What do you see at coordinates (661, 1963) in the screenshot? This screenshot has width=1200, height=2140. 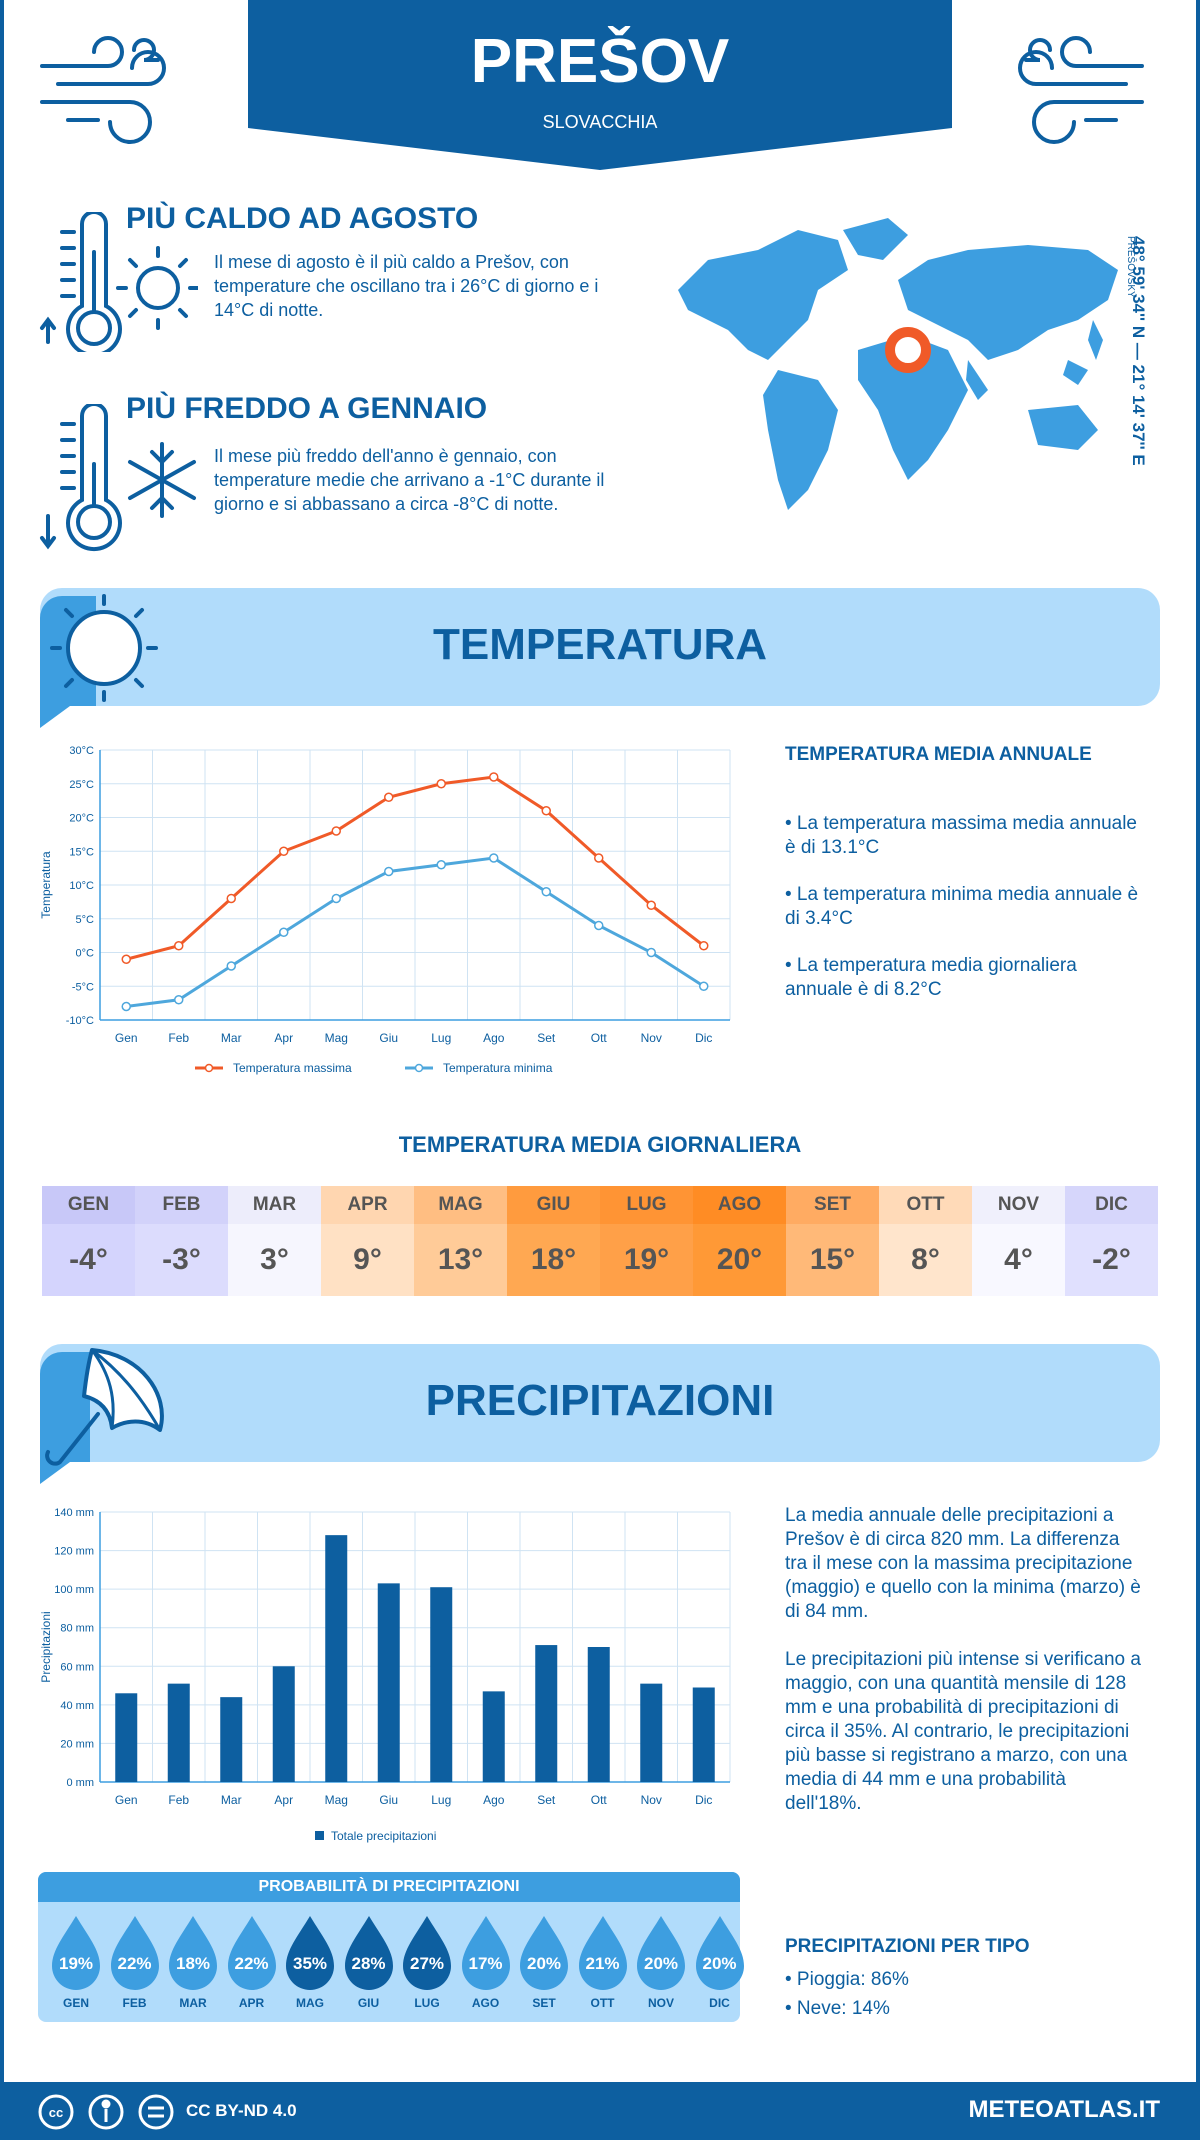 I see `precip-drop-percent: 20%` at bounding box center [661, 1963].